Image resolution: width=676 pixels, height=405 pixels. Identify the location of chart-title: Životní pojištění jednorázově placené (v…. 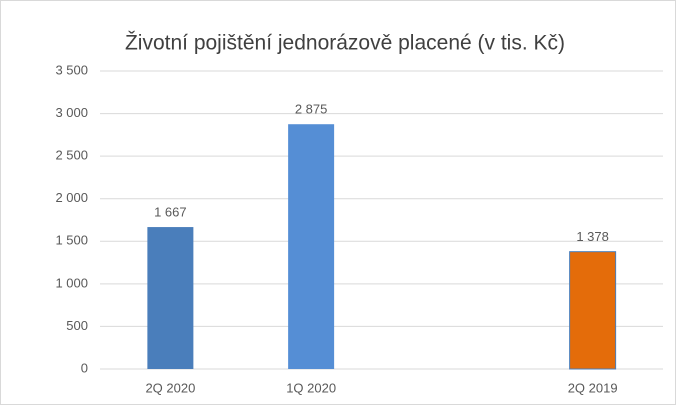
(345, 43).